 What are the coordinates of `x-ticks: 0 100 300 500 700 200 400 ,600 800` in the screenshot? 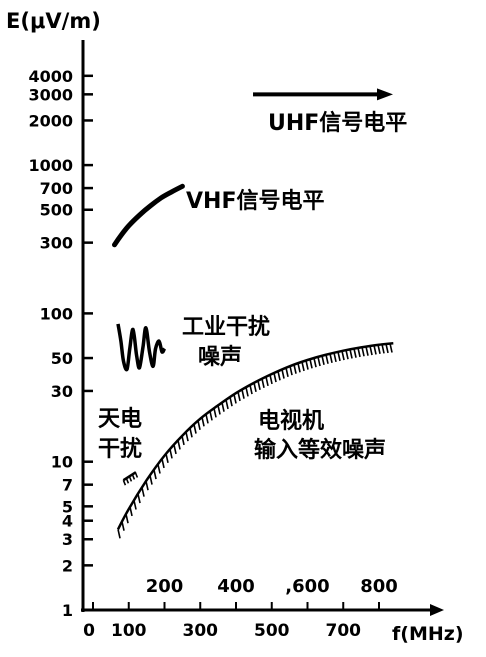 It's located at (240, 608).